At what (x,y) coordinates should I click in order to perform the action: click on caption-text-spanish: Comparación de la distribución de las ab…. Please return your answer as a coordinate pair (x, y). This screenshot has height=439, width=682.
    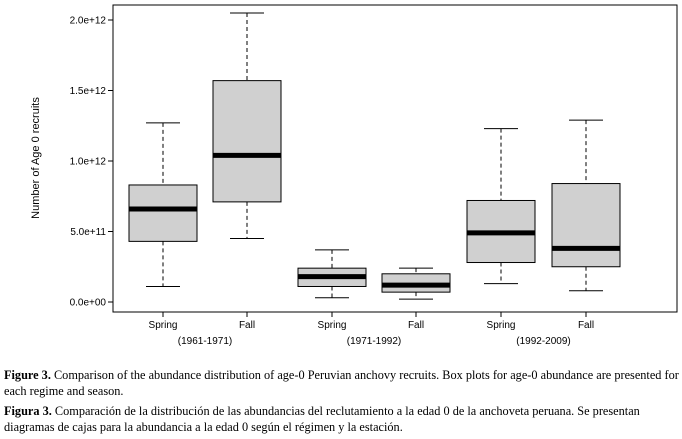
    Looking at the image, I should click on (322, 419).